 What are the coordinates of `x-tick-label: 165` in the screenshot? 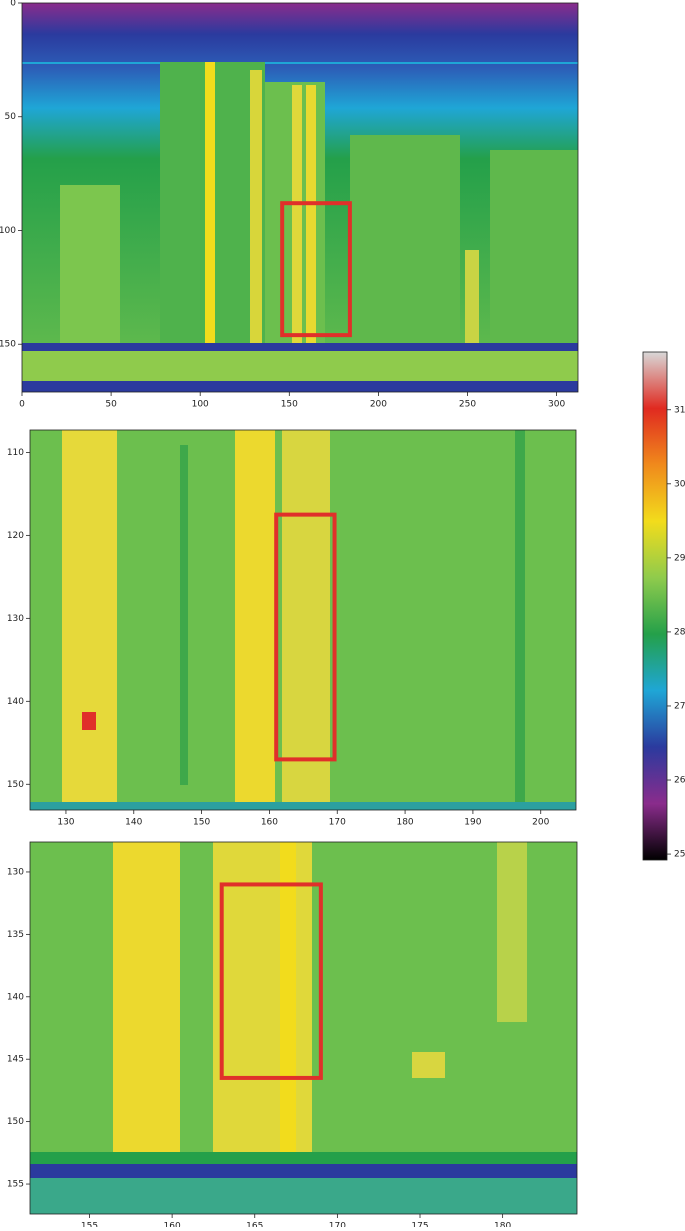 It's located at (254, 1225).